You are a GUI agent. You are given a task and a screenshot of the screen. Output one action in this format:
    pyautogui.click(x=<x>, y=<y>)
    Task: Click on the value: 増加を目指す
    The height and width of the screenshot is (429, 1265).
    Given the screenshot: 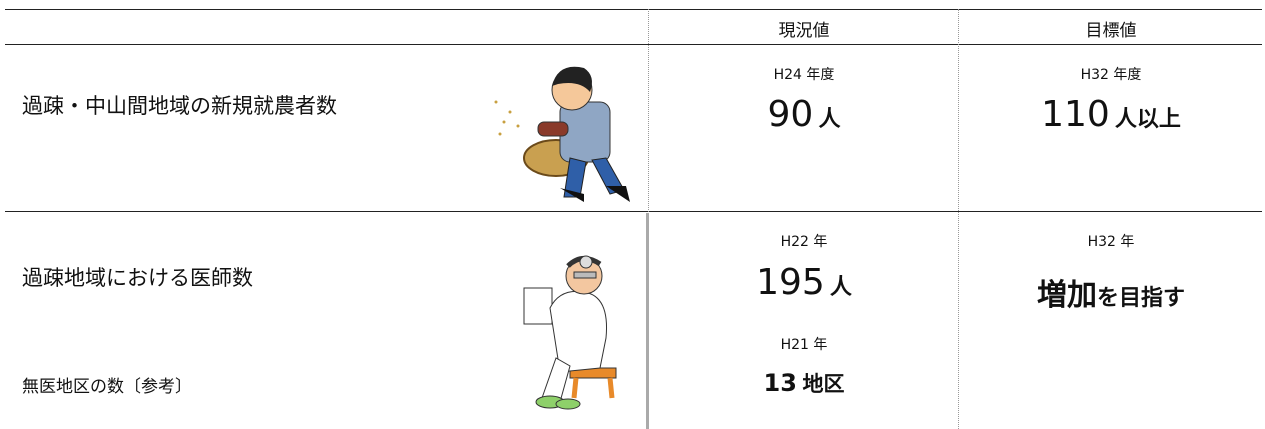 What is the action you would take?
    pyautogui.click(x=1111, y=292)
    